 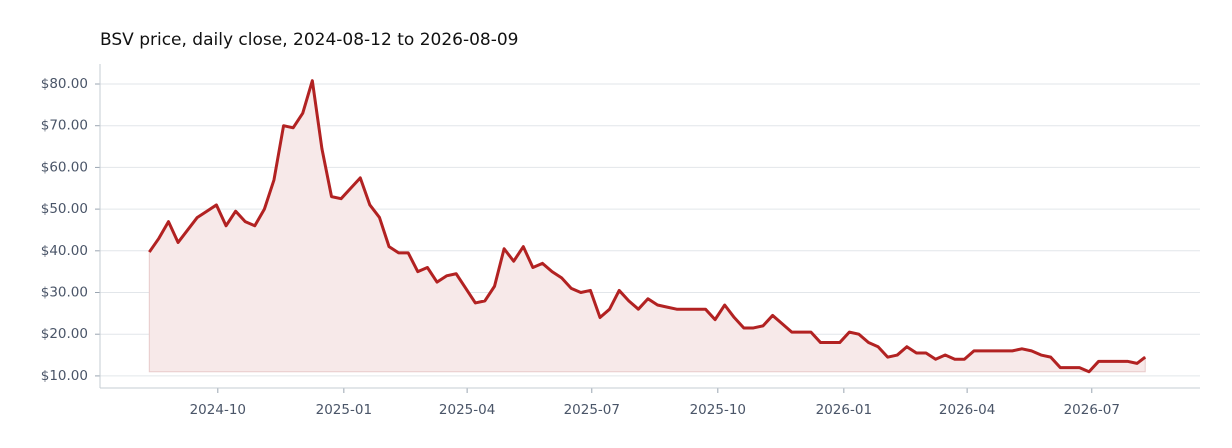 I want to click on x-tick-label: 2025-01, so click(x=344, y=410).